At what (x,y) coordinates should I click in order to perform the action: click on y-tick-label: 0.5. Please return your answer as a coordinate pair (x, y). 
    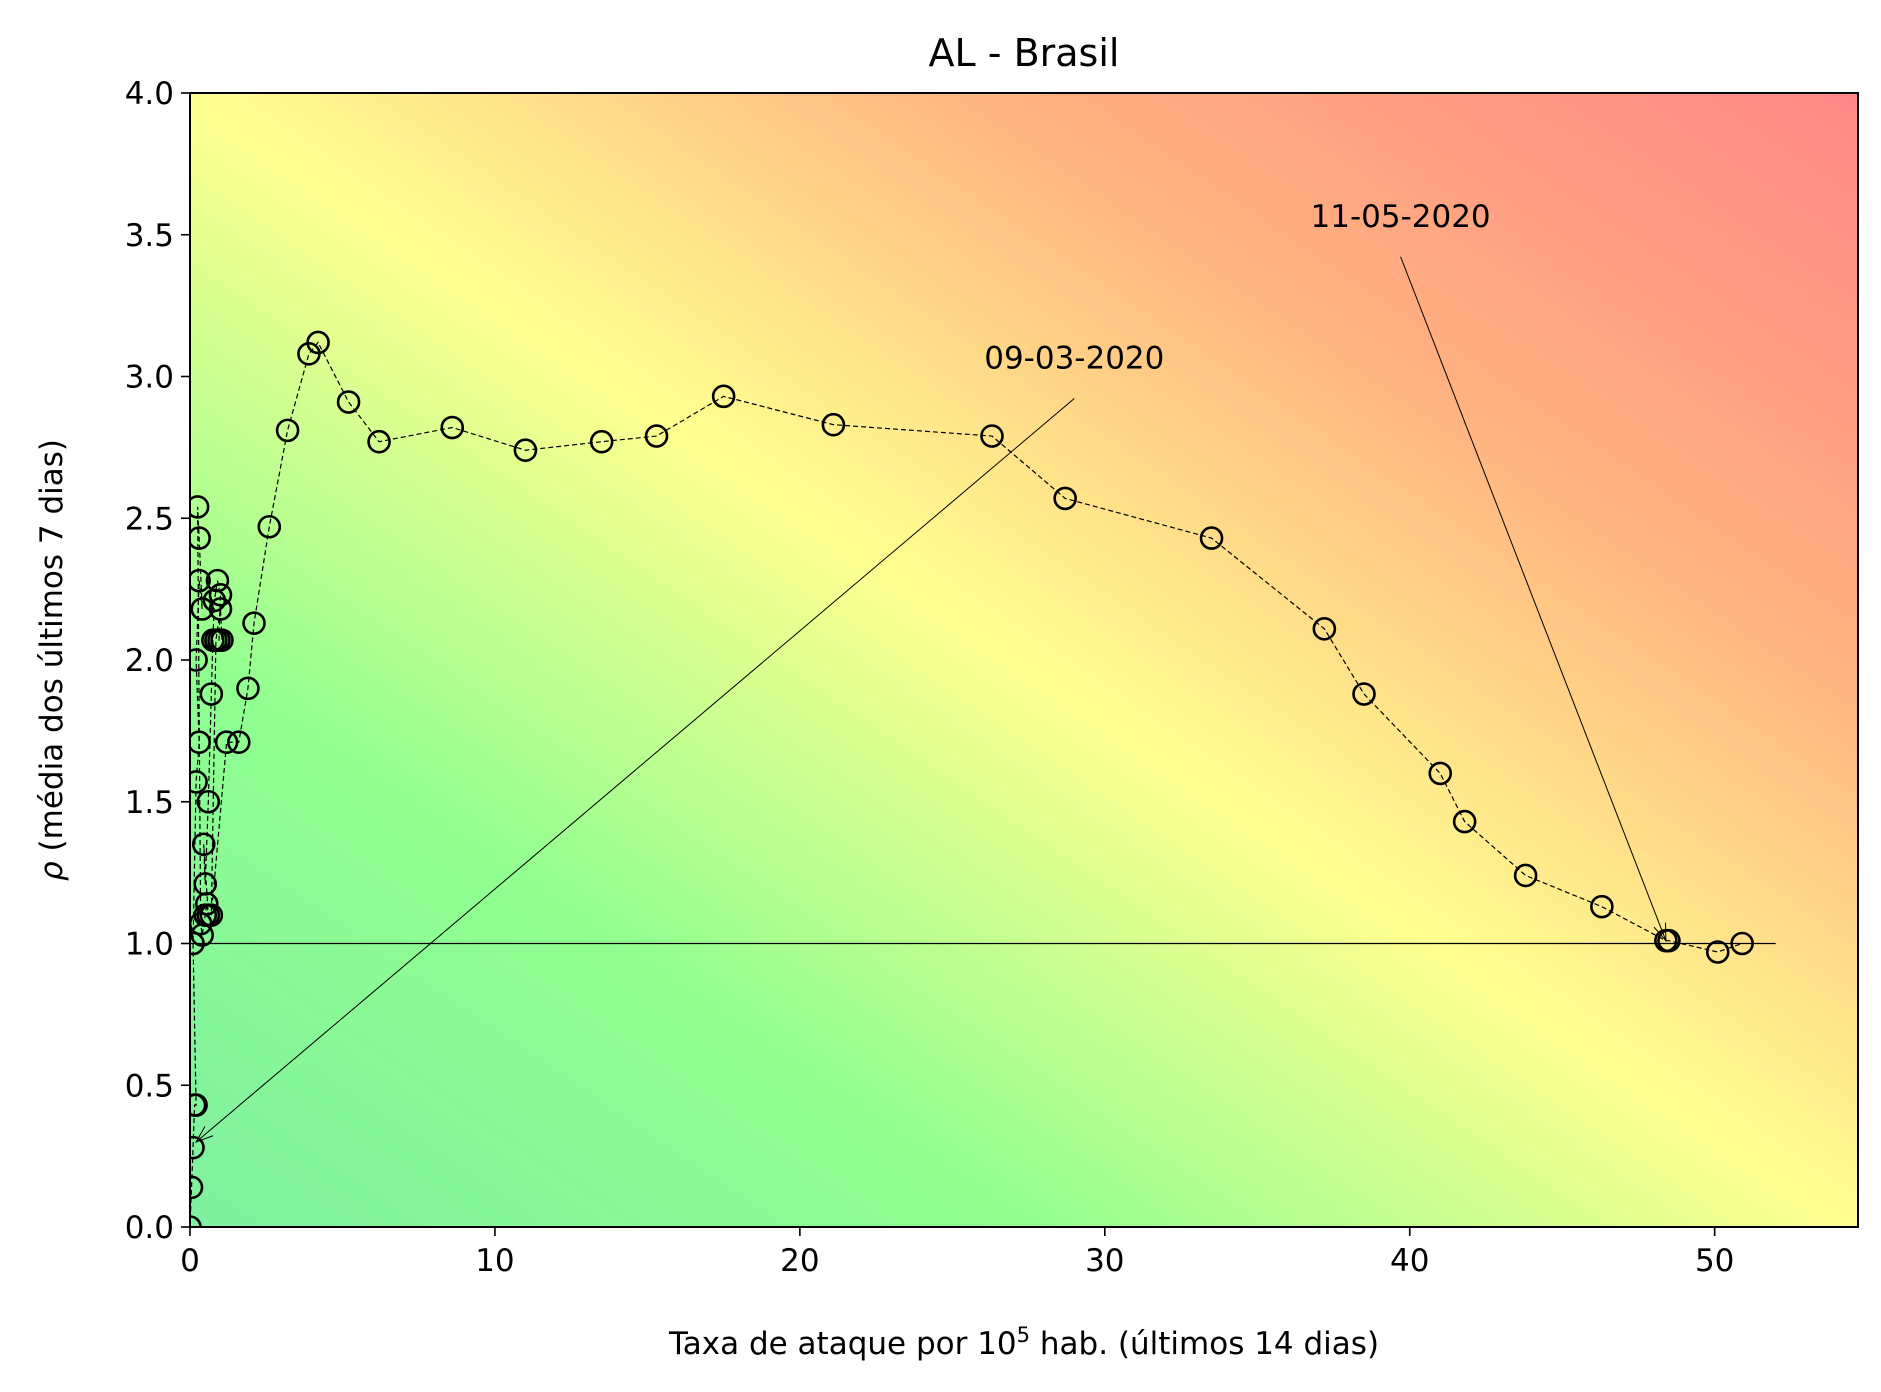
    Looking at the image, I should click on (149, 1086).